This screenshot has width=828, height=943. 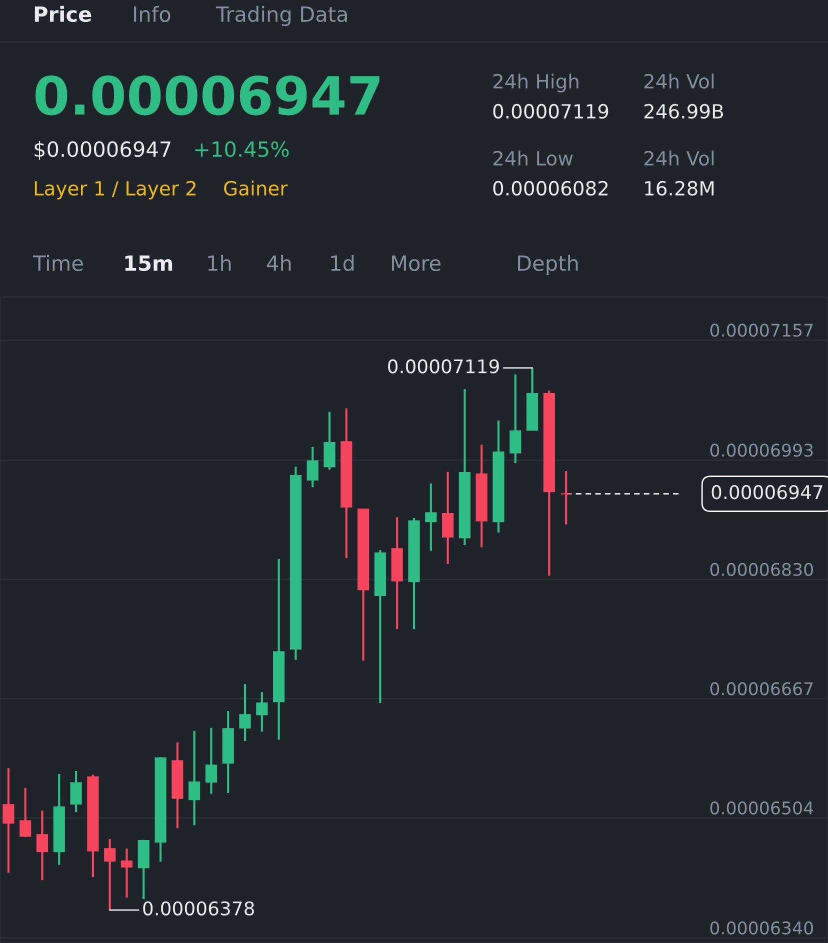 I want to click on y-tick-label: 0.00006993, so click(x=761, y=450).